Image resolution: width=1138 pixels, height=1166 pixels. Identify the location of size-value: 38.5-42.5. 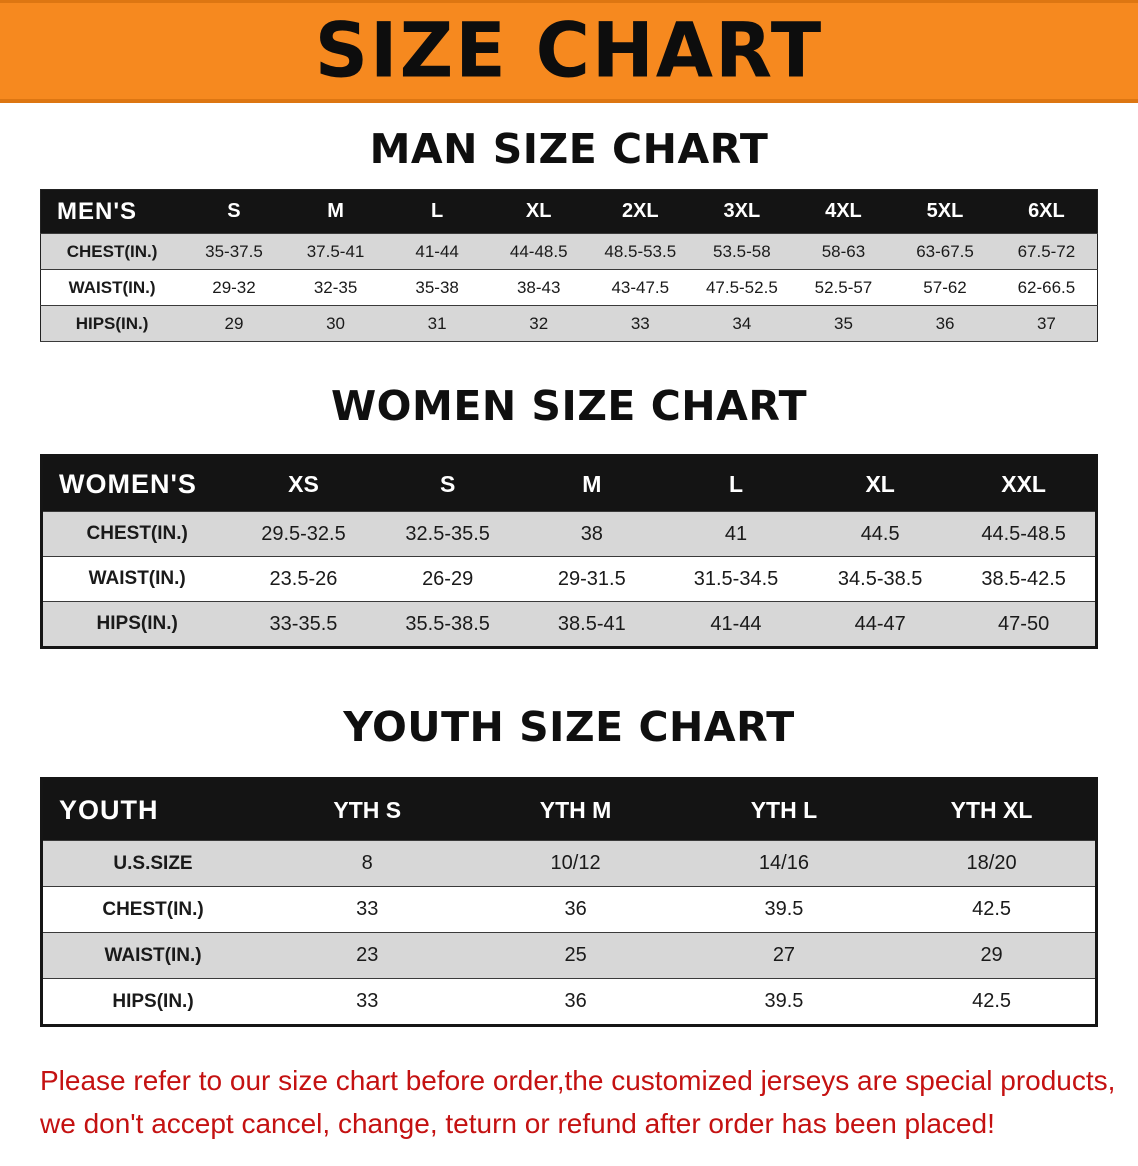
(1023, 578).